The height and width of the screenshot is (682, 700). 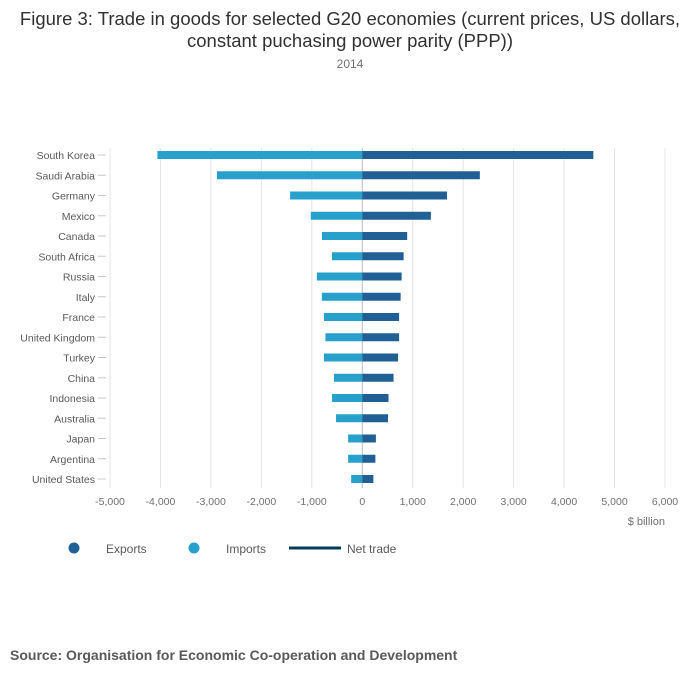 I want to click on chart-subtitle: 2014, so click(x=350, y=64).